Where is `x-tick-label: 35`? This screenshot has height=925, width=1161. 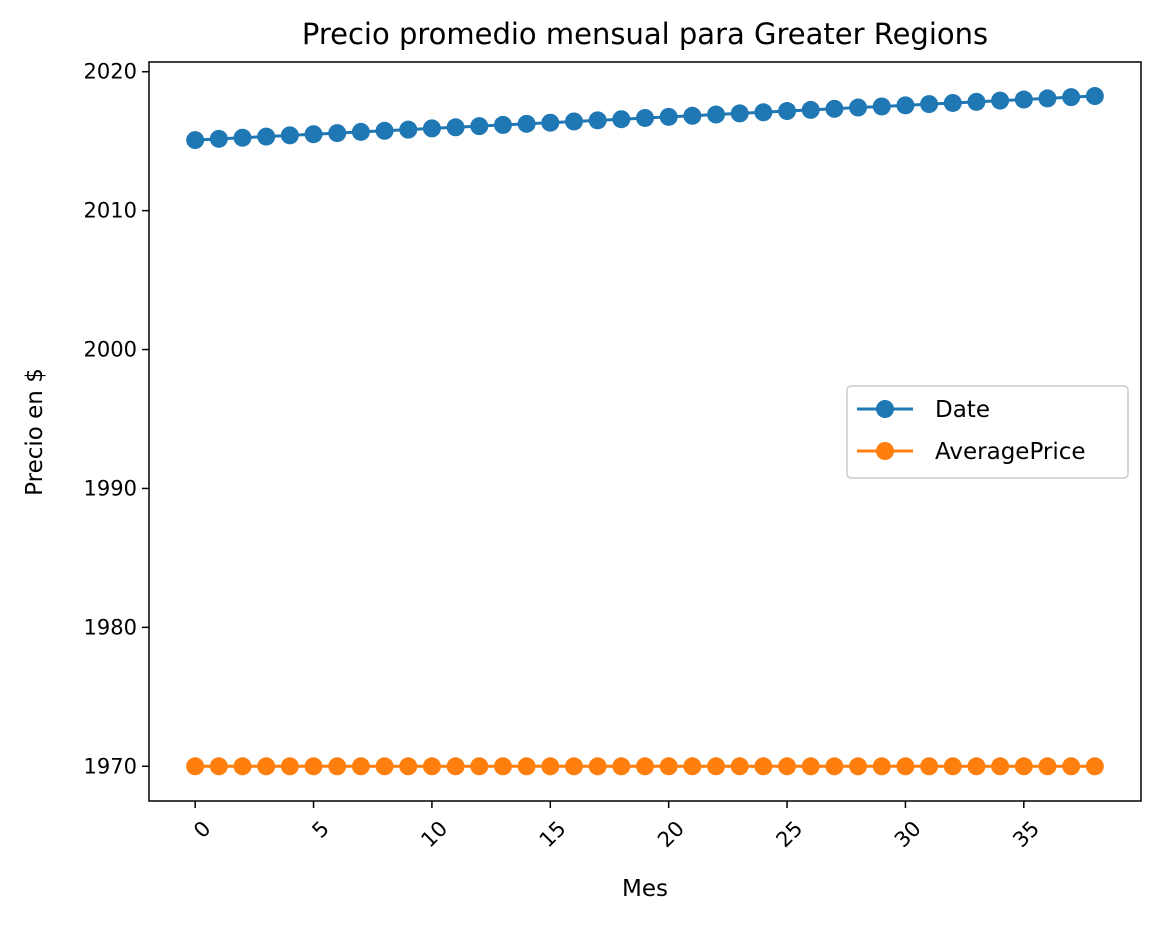 x-tick-label: 35 is located at coordinates (1026, 834).